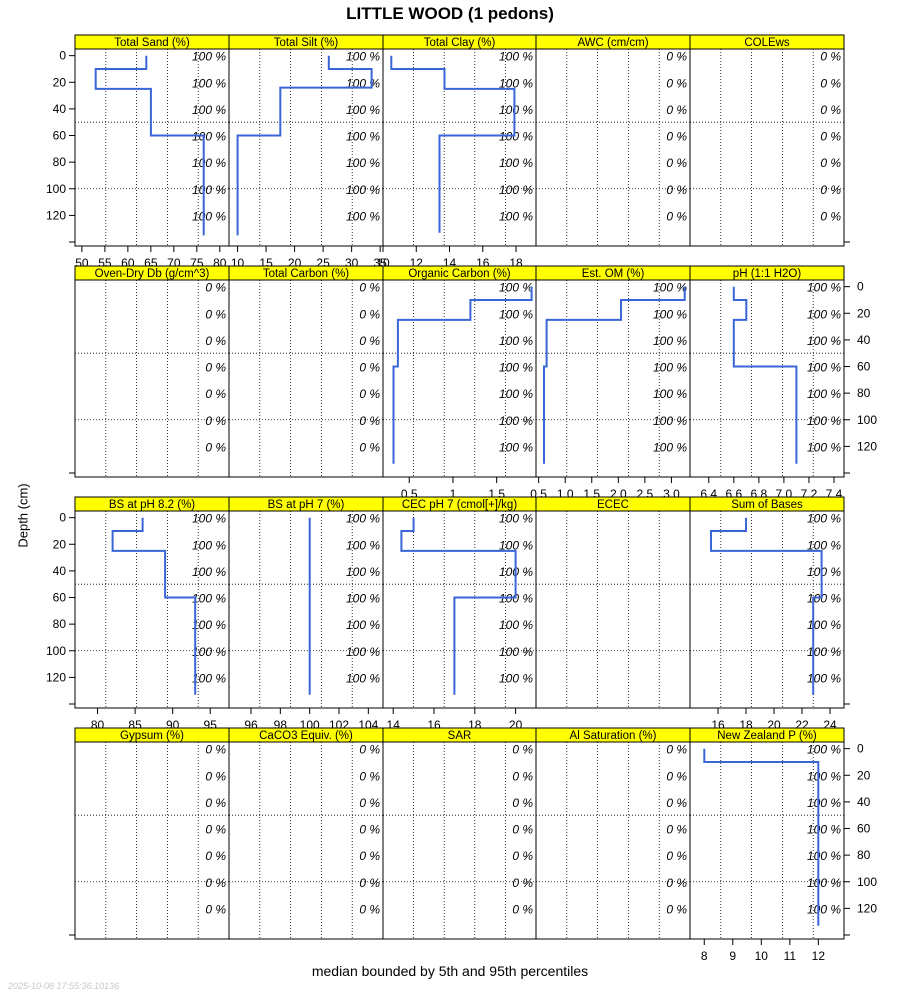 This screenshot has height=1000, width=900. What do you see at coordinates (613, 274) in the screenshot?
I see `panel-title: Est. OM (%)` at bounding box center [613, 274].